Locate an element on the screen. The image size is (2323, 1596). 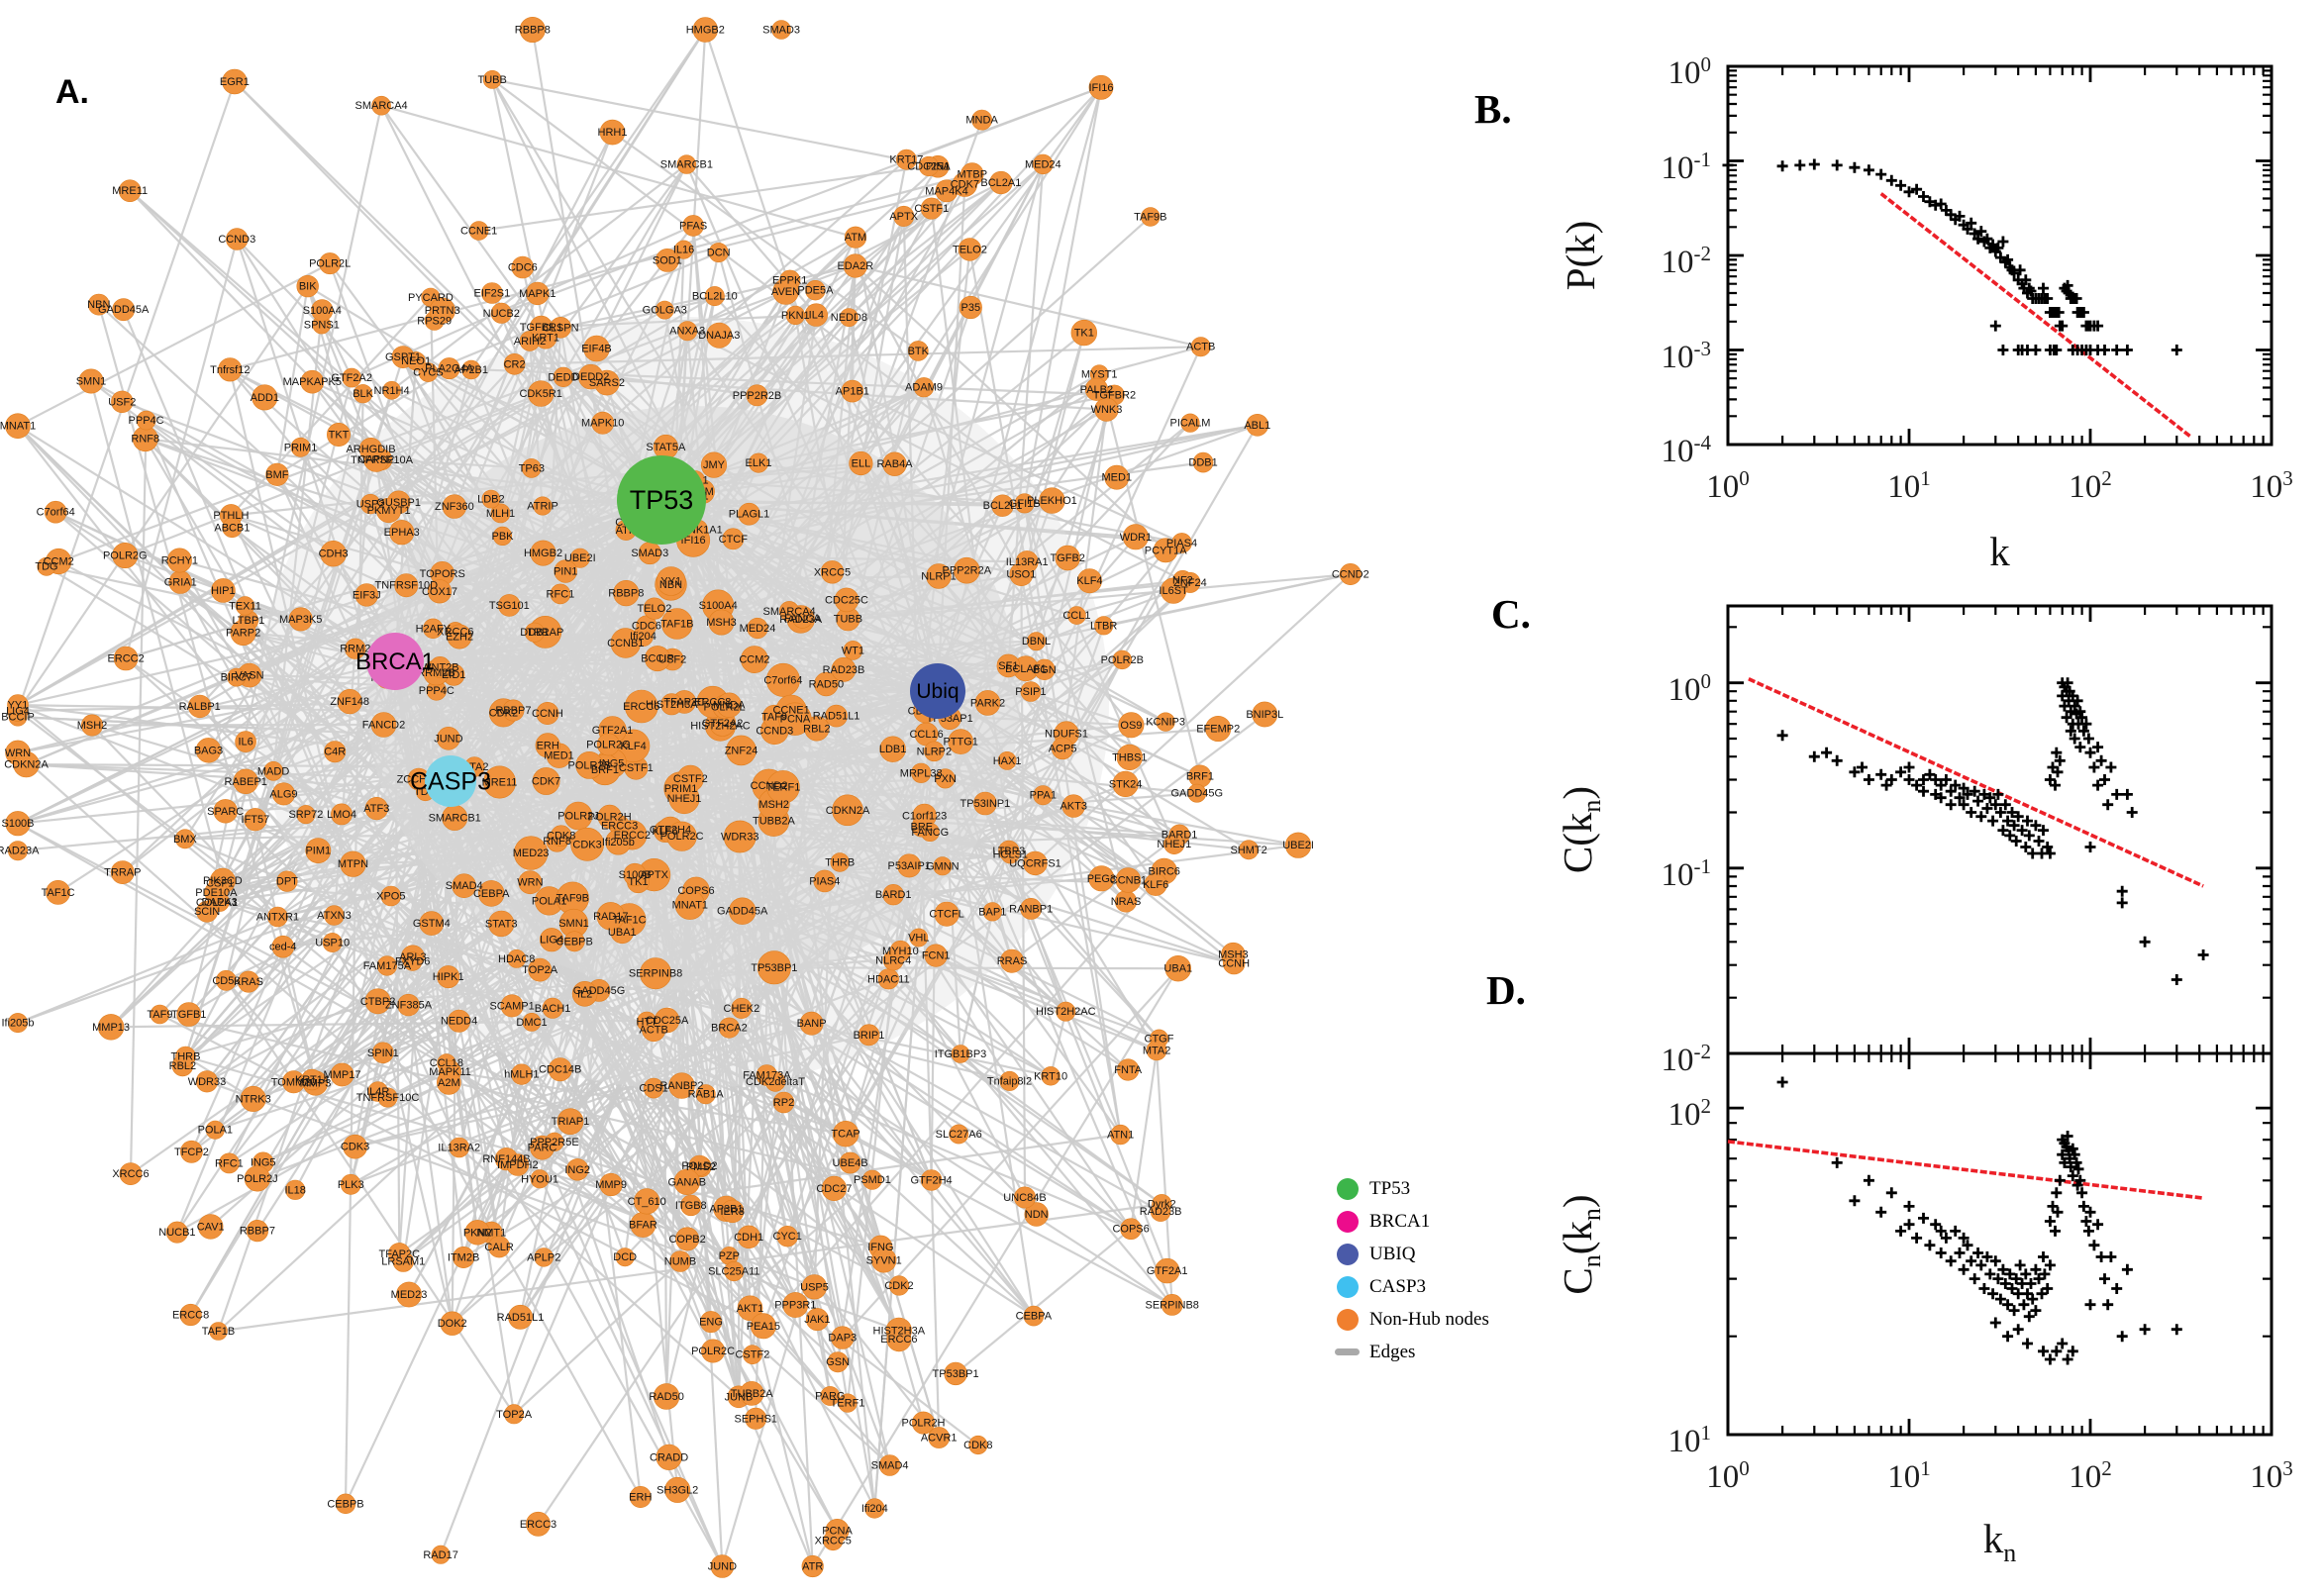
network-node-label: Tnfaip8l2 is located at coordinates (1010, 1081).